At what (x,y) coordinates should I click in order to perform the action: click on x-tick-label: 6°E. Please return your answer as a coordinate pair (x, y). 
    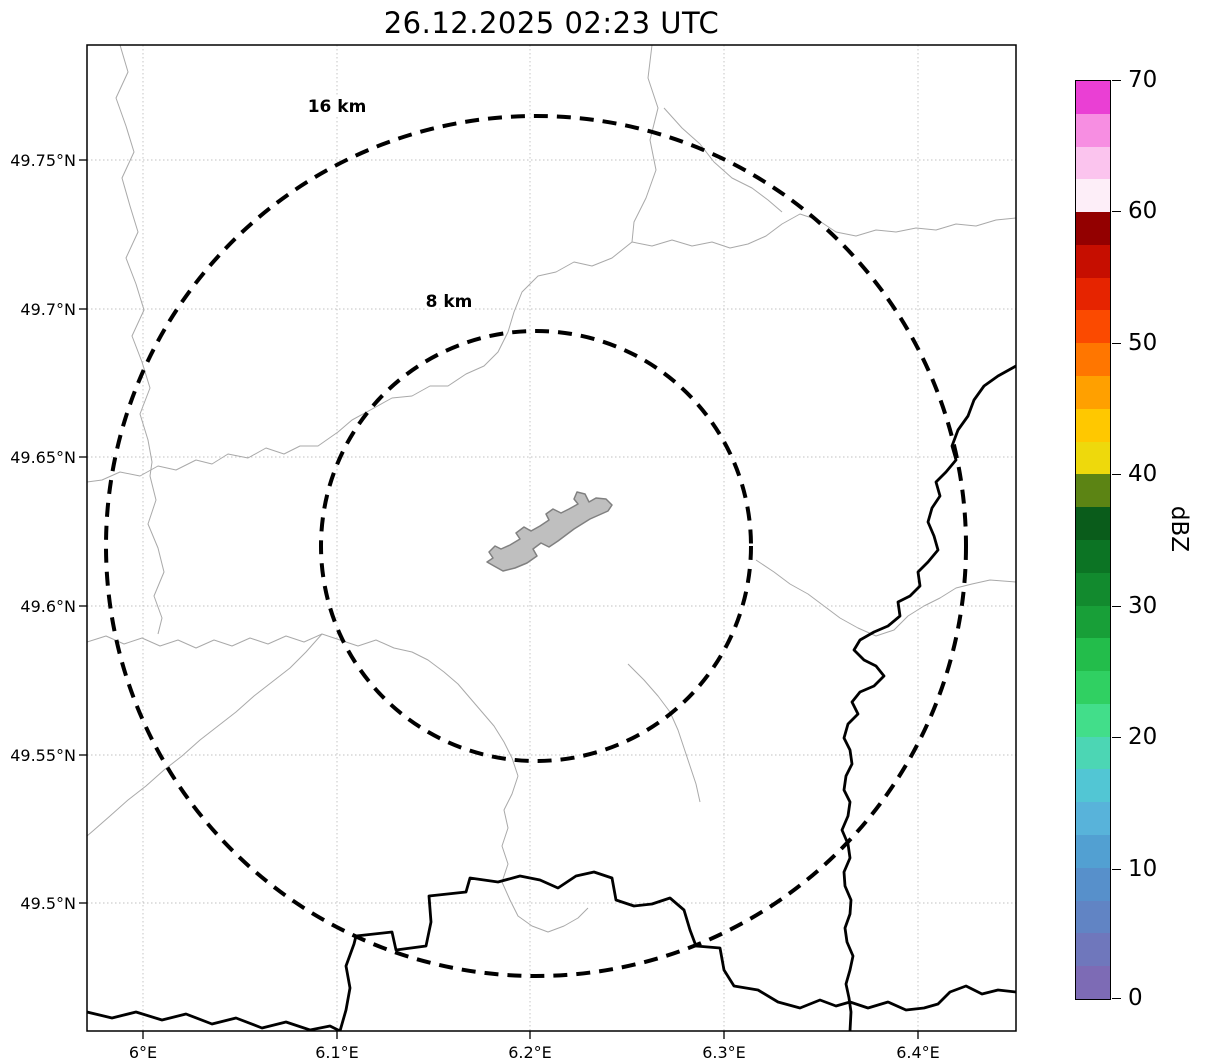
    Looking at the image, I should click on (143, 1052).